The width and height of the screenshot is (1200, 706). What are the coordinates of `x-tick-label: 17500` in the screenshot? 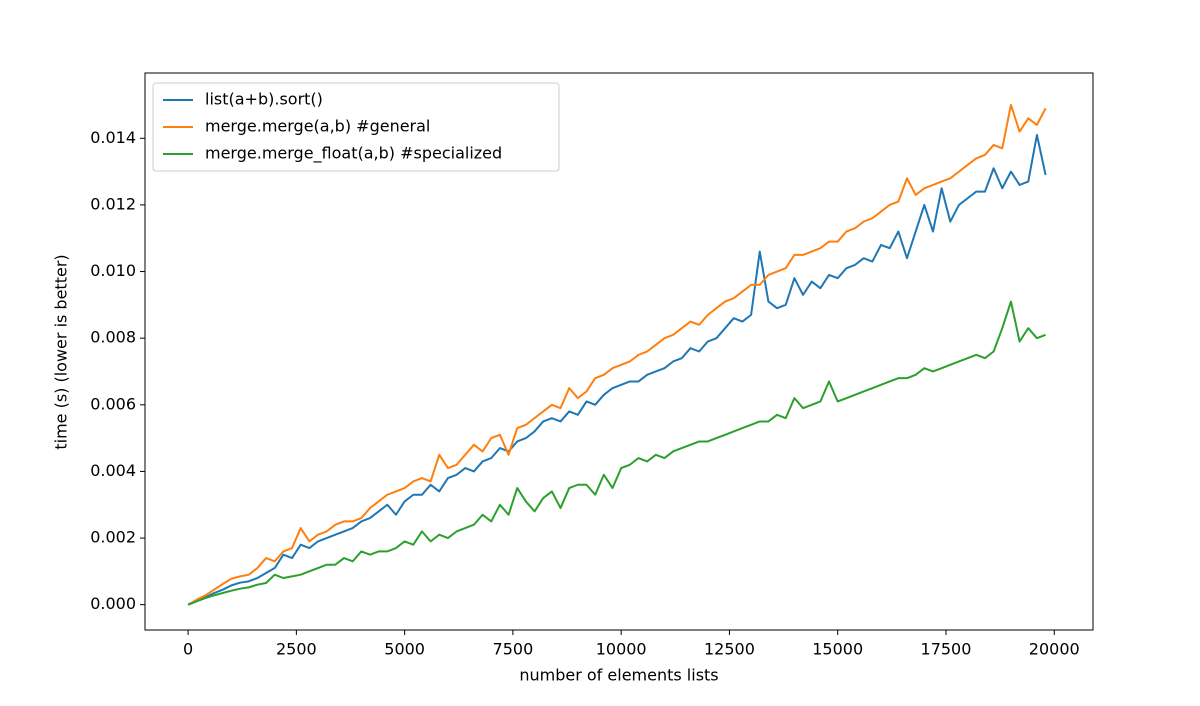 It's located at (946, 649).